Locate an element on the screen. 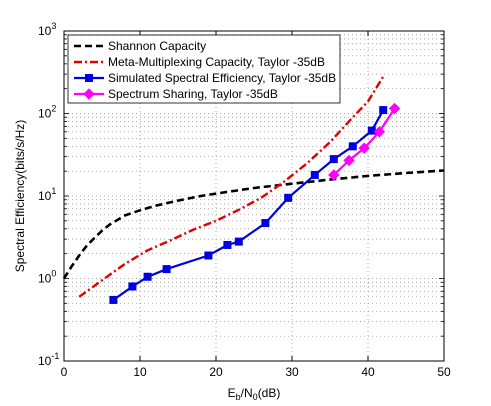 Image resolution: width=491 pixels, height=406 pixels. legend-entry: Meta-Multiplexing Capacity, Taylor -35dB is located at coordinates (199, 62).